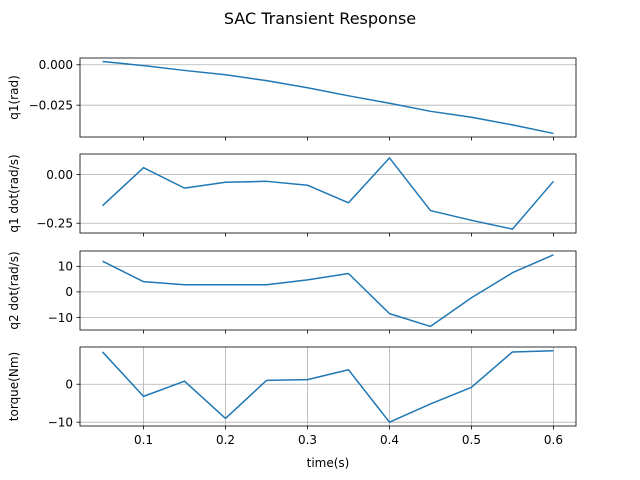 The image size is (640, 480). What do you see at coordinates (14, 193) in the screenshot?
I see `y-axis-label: q1 dot(rad/s)` at bounding box center [14, 193].